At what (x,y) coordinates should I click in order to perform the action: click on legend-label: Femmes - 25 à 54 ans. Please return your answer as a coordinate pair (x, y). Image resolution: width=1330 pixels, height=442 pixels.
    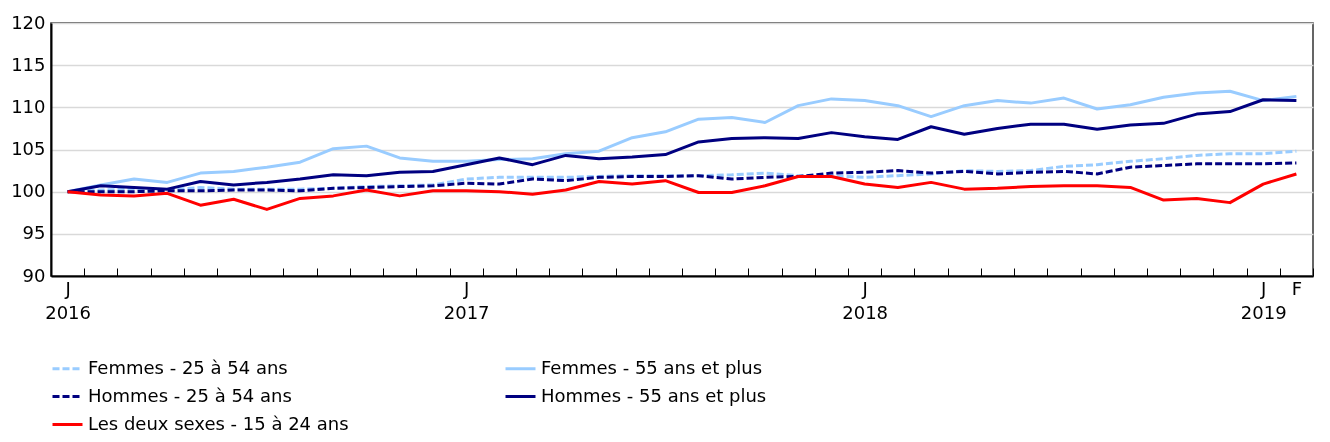
    Looking at the image, I should click on (188, 367).